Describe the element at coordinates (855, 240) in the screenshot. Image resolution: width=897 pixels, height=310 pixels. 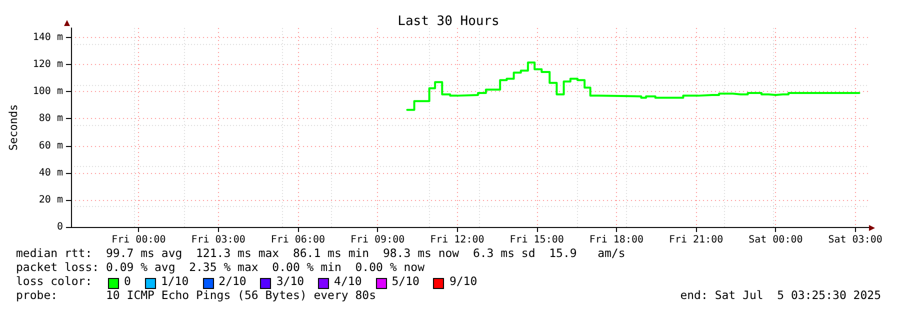
I see `x-tick-label: Sat 03:00` at that location.